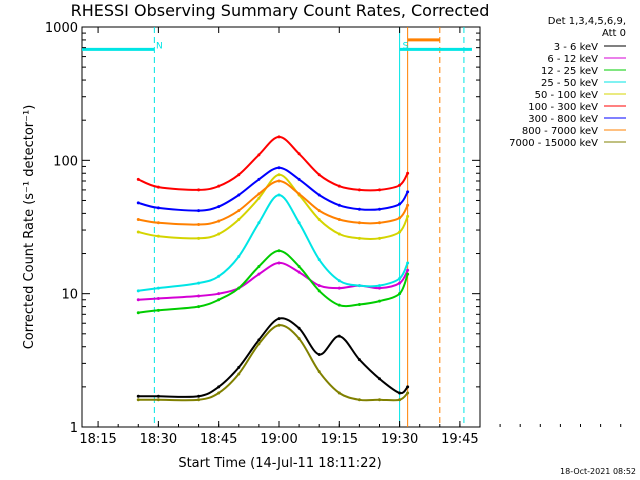 This screenshot has width=640, height=480. What do you see at coordinates (158, 439) in the screenshot?
I see `x-tick-label-1: 18:30` at bounding box center [158, 439].